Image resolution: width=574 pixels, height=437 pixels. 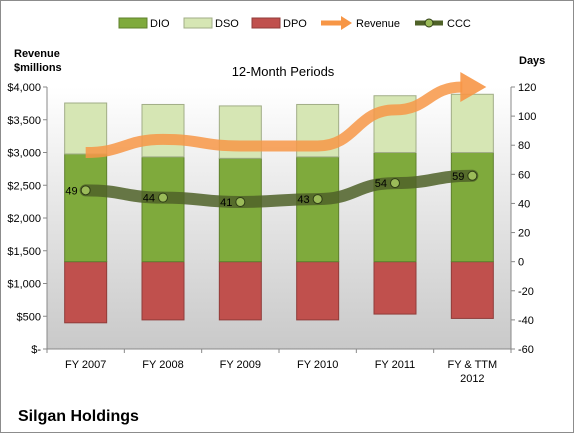 What do you see at coordinates (524, 204) in the screenshot?
I see `right-tick-label: 40` at bounding box center [524, 204].